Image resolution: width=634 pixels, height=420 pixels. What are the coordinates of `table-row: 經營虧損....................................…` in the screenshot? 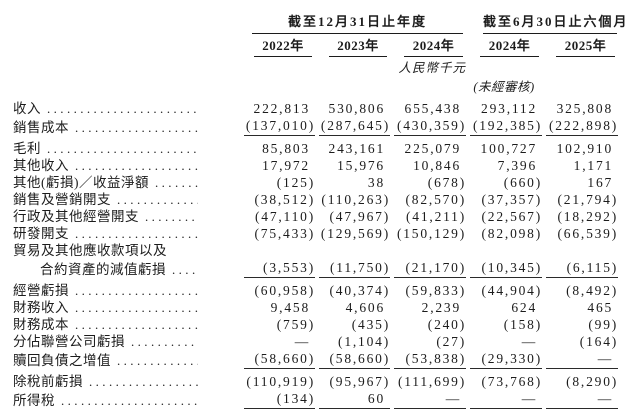 It's located at (309, 288).